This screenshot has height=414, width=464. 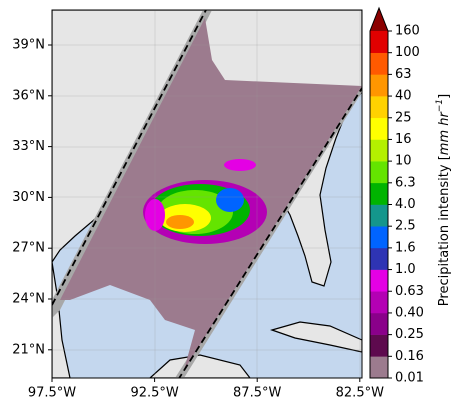 What do you see at coordinates (52, 393) in the screenshot?
I see `lon-label: 97.5°W` at bounding box center [52, 393].